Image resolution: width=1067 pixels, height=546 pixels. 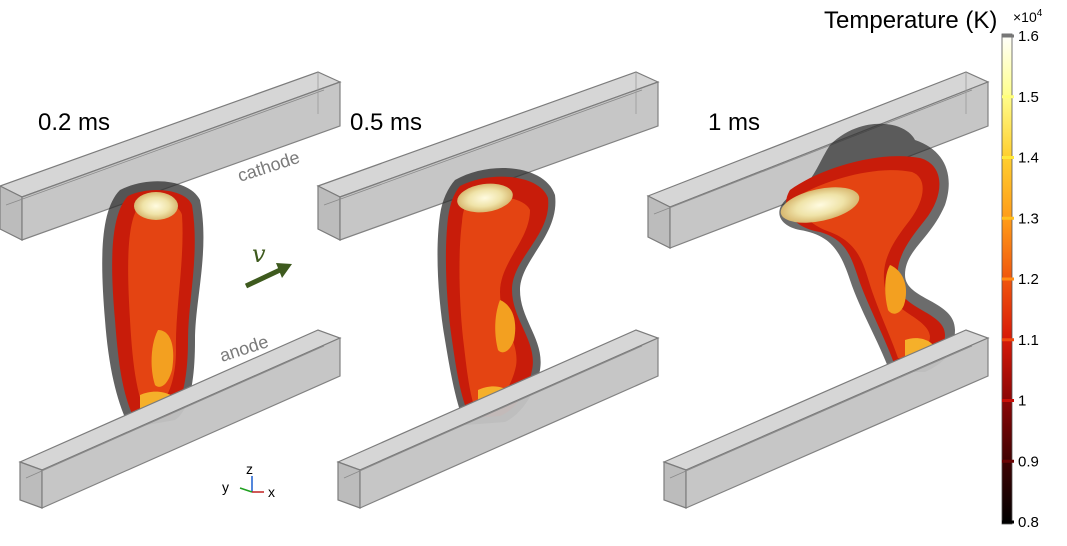 What do you see at coordinates (1028, 158) in the screenshot?
I see `colorbar-tick-label: 1.4` at bounding box center [1028, 158].